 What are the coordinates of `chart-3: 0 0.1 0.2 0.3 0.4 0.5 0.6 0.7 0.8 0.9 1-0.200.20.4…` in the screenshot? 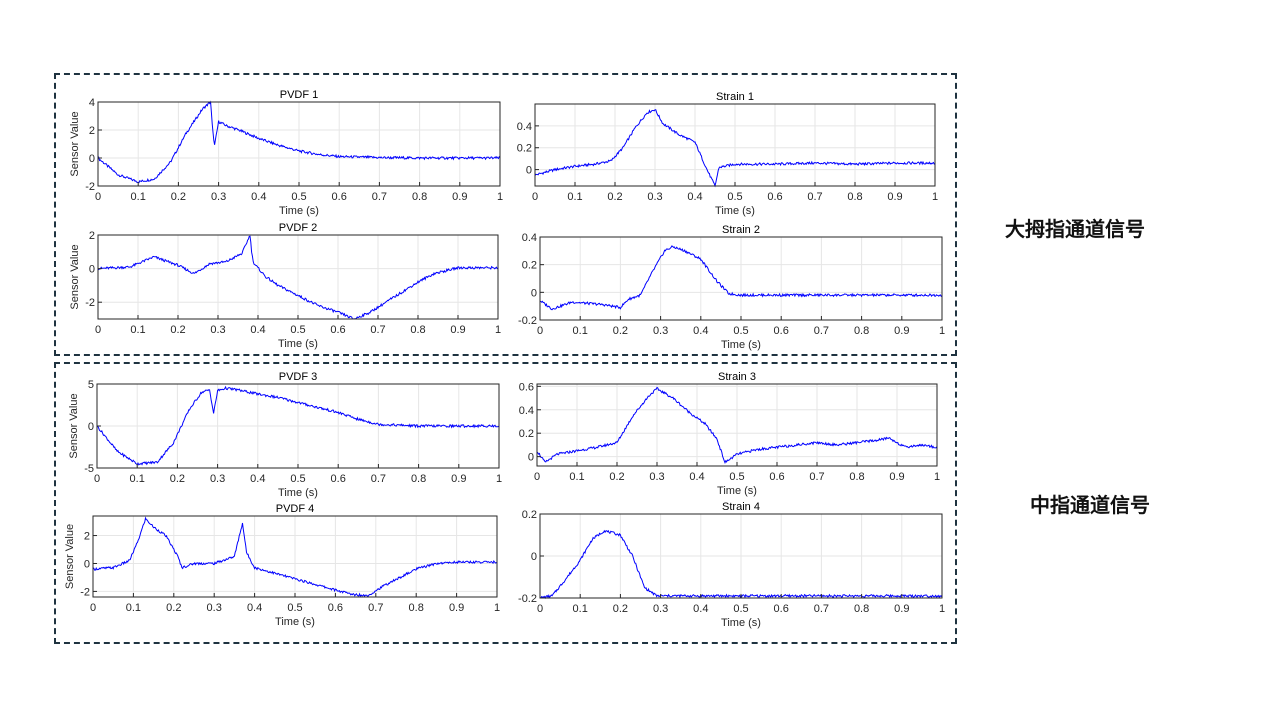 It's located at (731, 287).